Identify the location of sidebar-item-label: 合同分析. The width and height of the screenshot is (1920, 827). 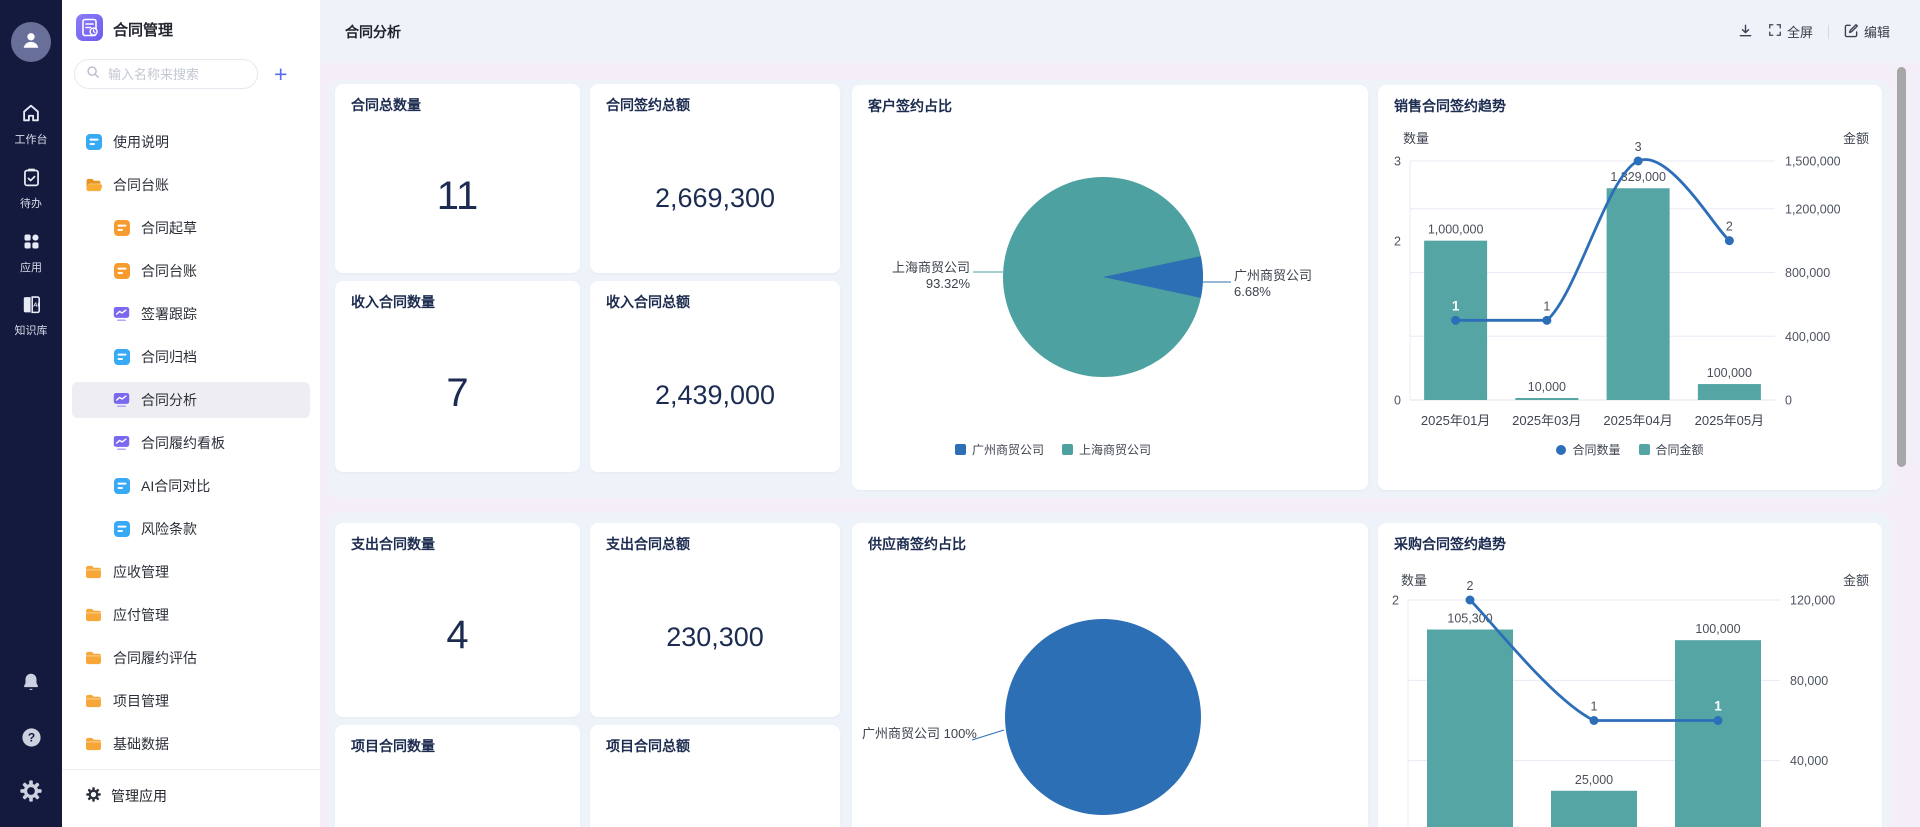
(169, 400).